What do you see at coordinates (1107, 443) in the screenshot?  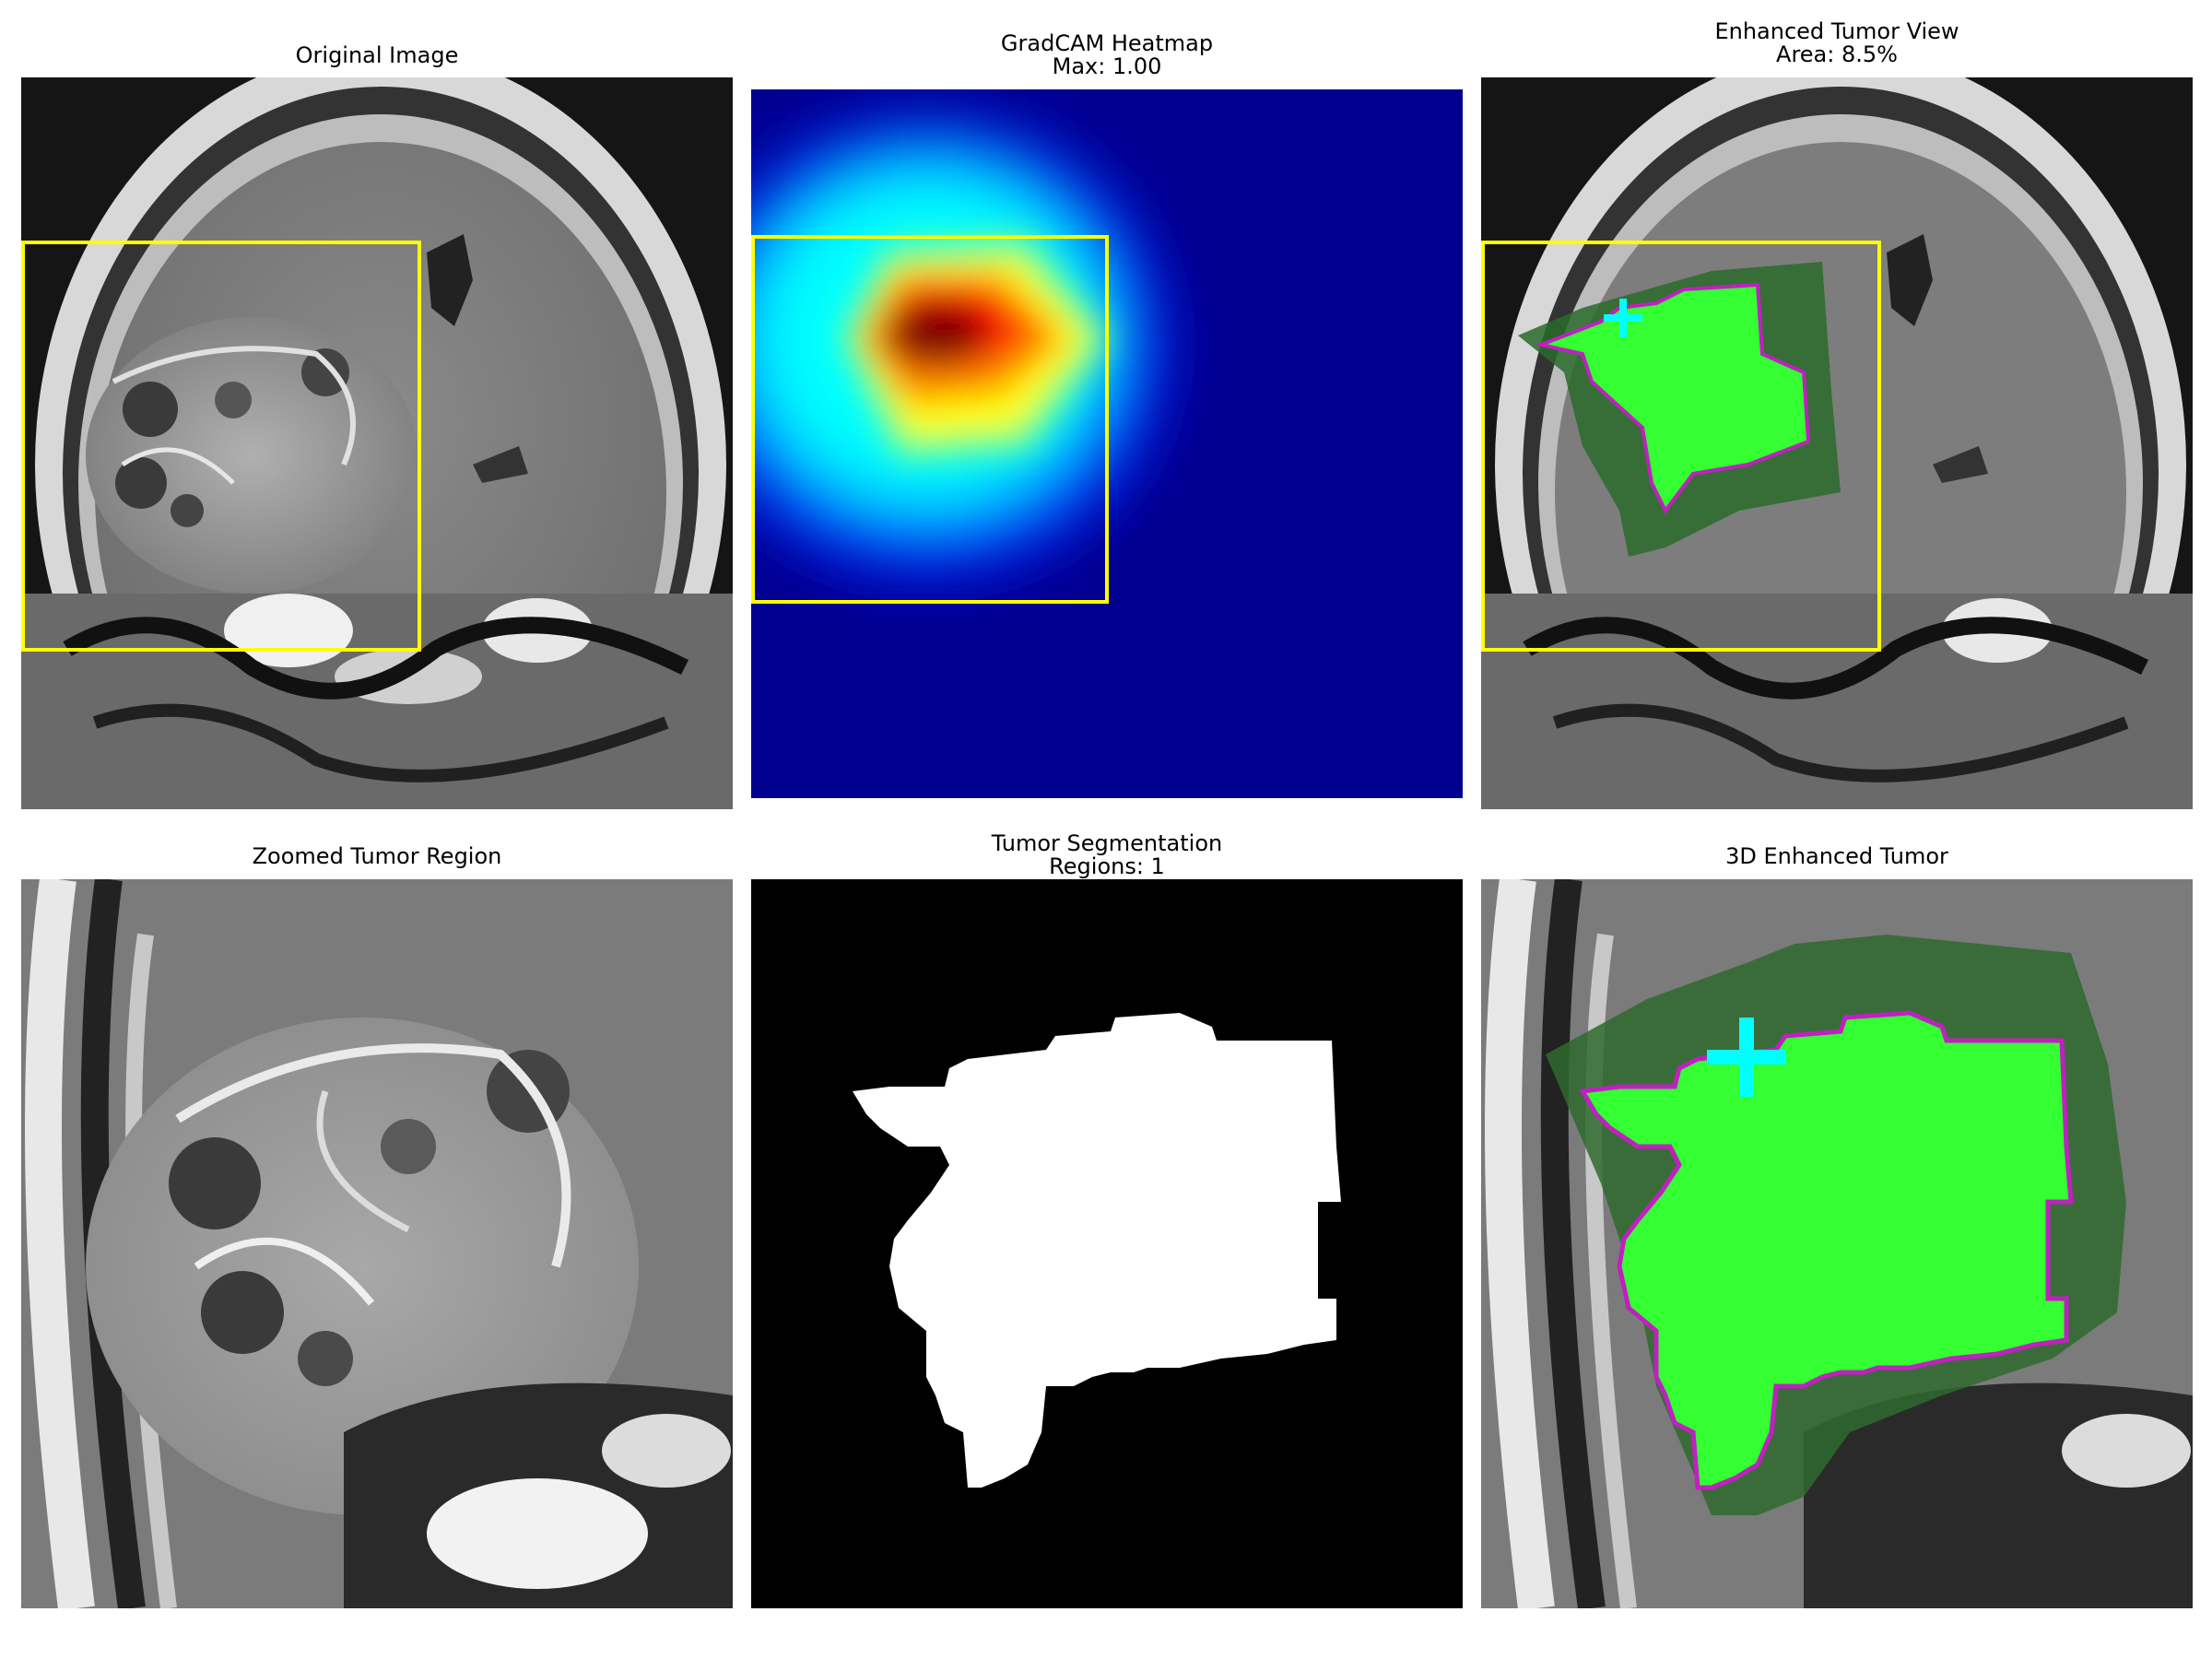 I see `gradcam-heatmap` at bounding box center [1107, 443].